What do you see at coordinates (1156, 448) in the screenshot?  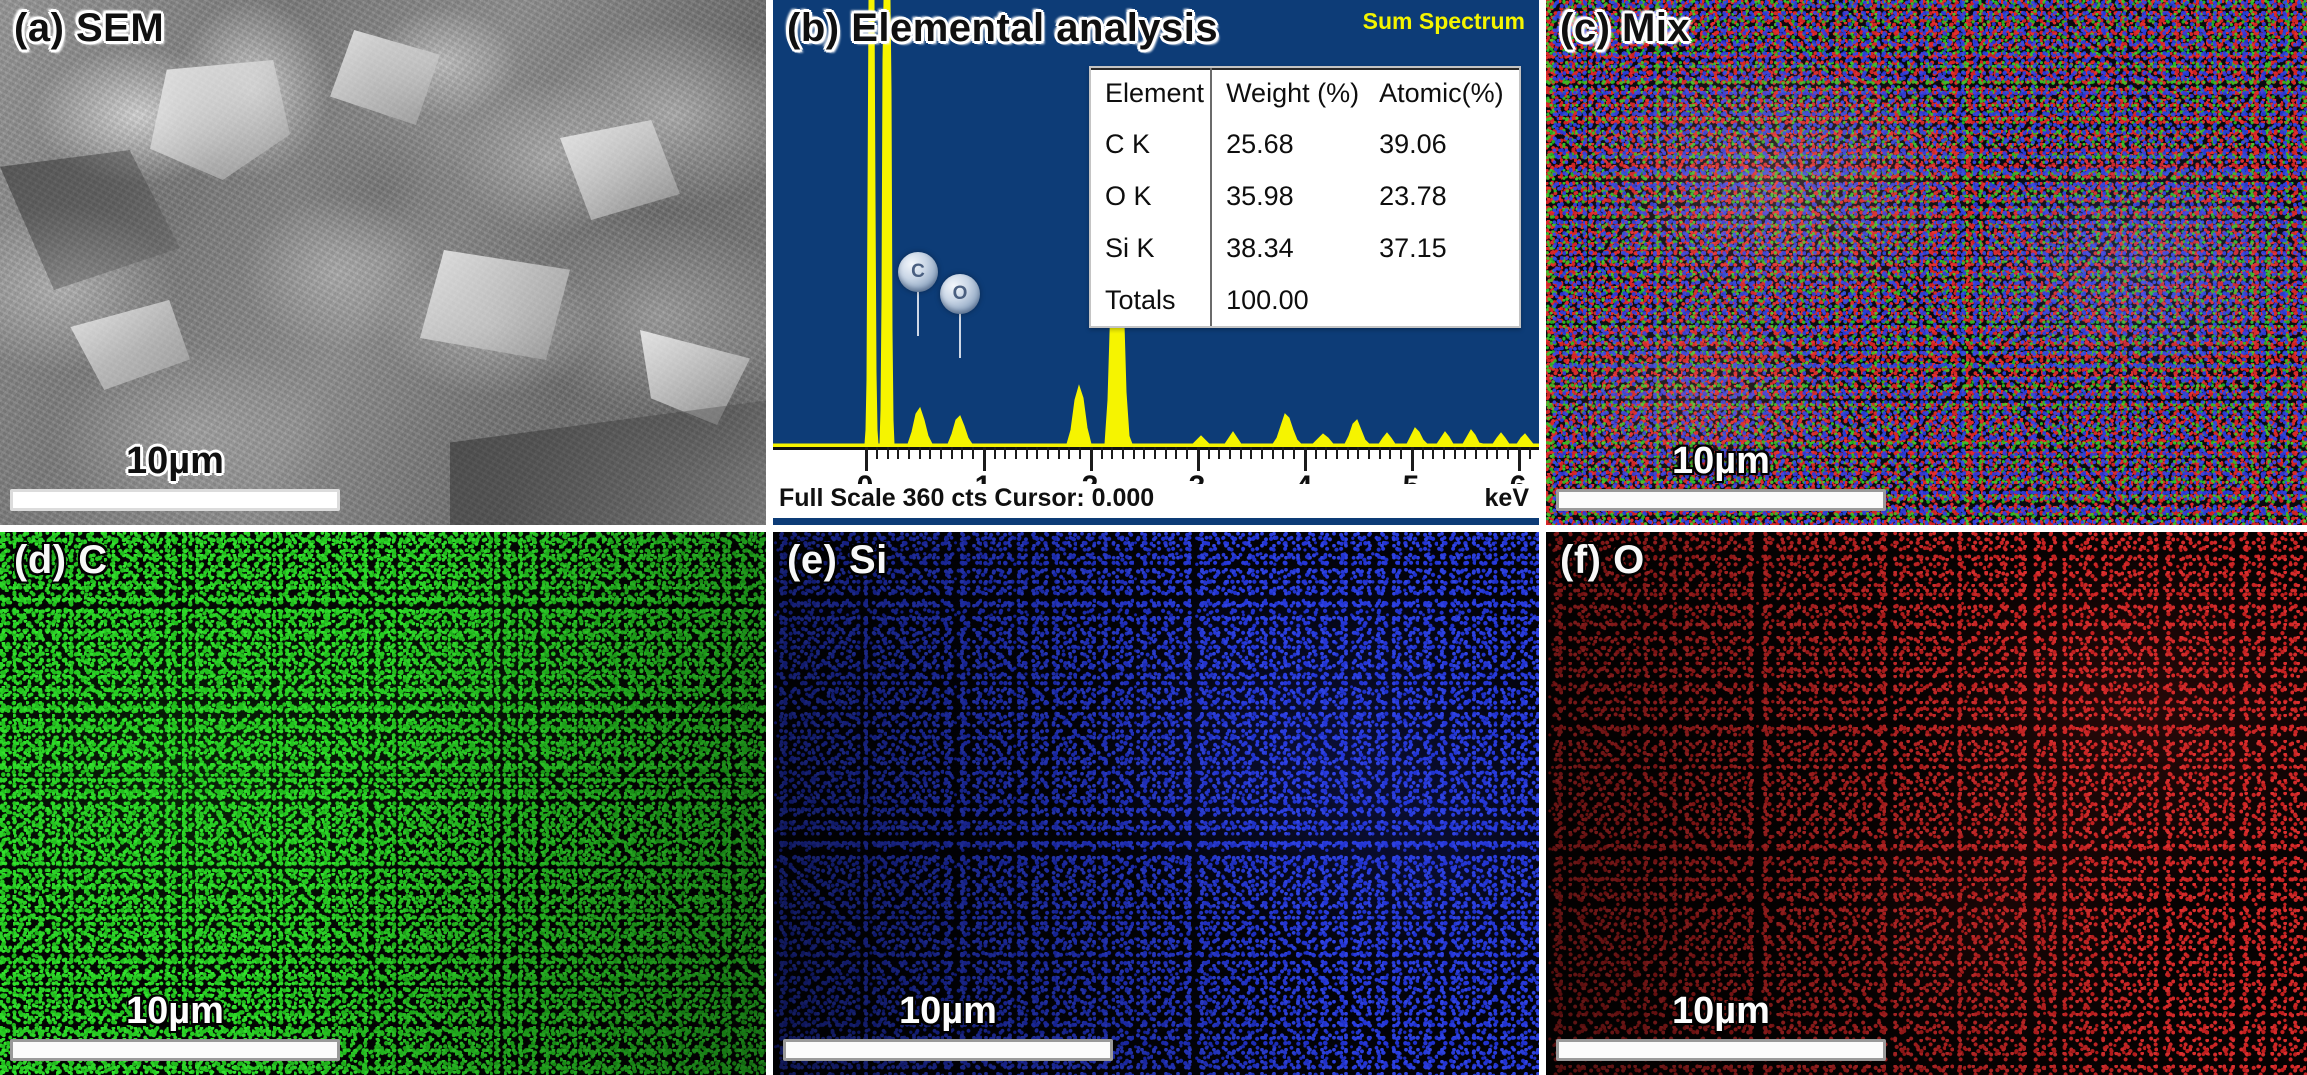 I see `axis-baseline` at bounding box center [1156, 448].